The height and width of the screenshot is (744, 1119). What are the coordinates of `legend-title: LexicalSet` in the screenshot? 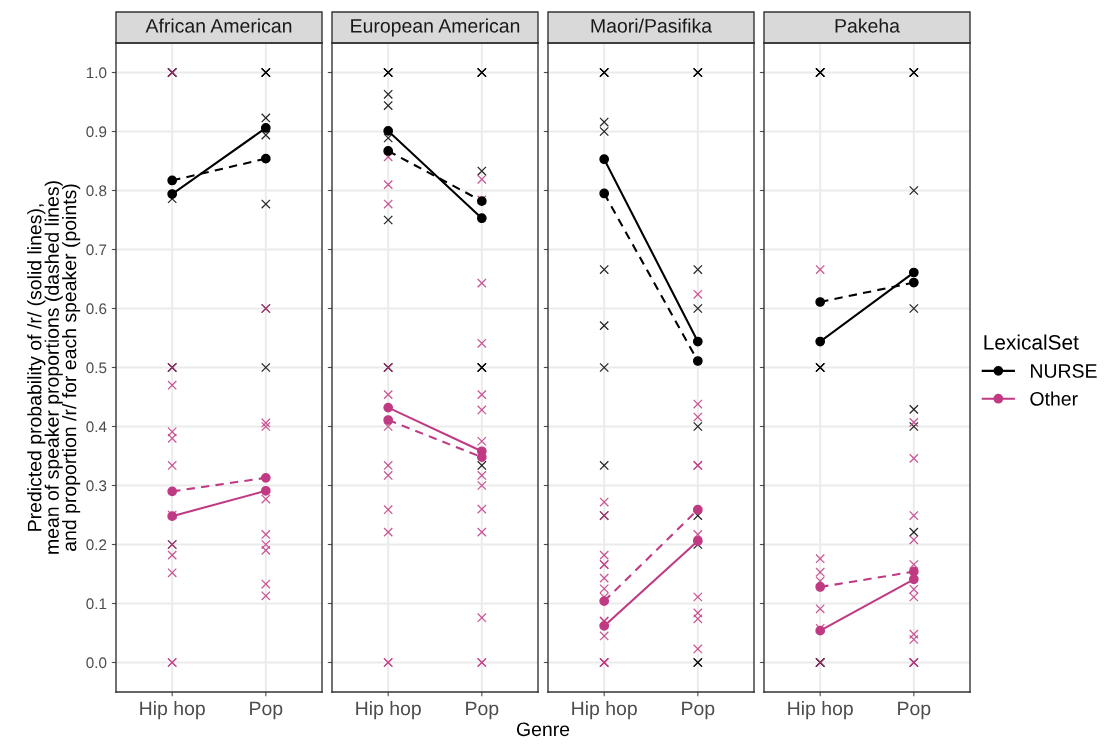 It's located at (1031, 342).